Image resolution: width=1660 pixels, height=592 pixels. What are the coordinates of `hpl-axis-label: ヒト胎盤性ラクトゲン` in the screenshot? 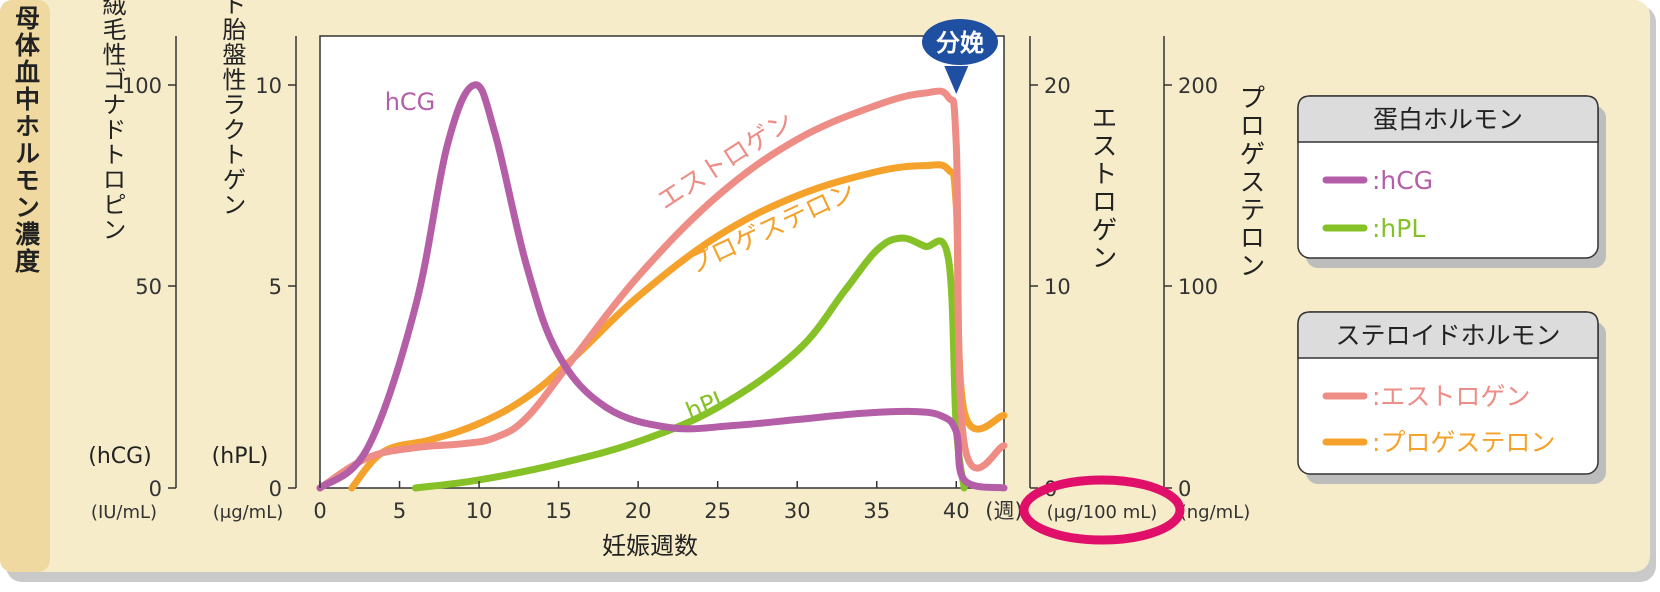 It's located at (232, 108).